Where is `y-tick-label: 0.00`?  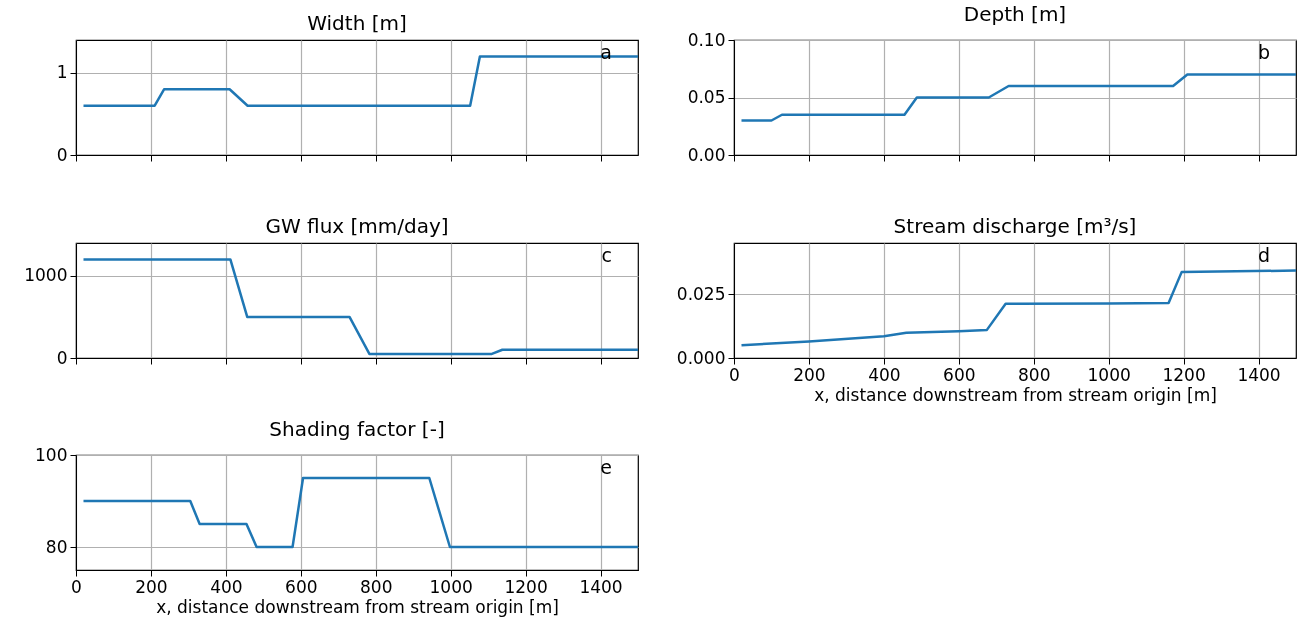 y-tick-label: 0.00 is located at coordinates (706, 154).